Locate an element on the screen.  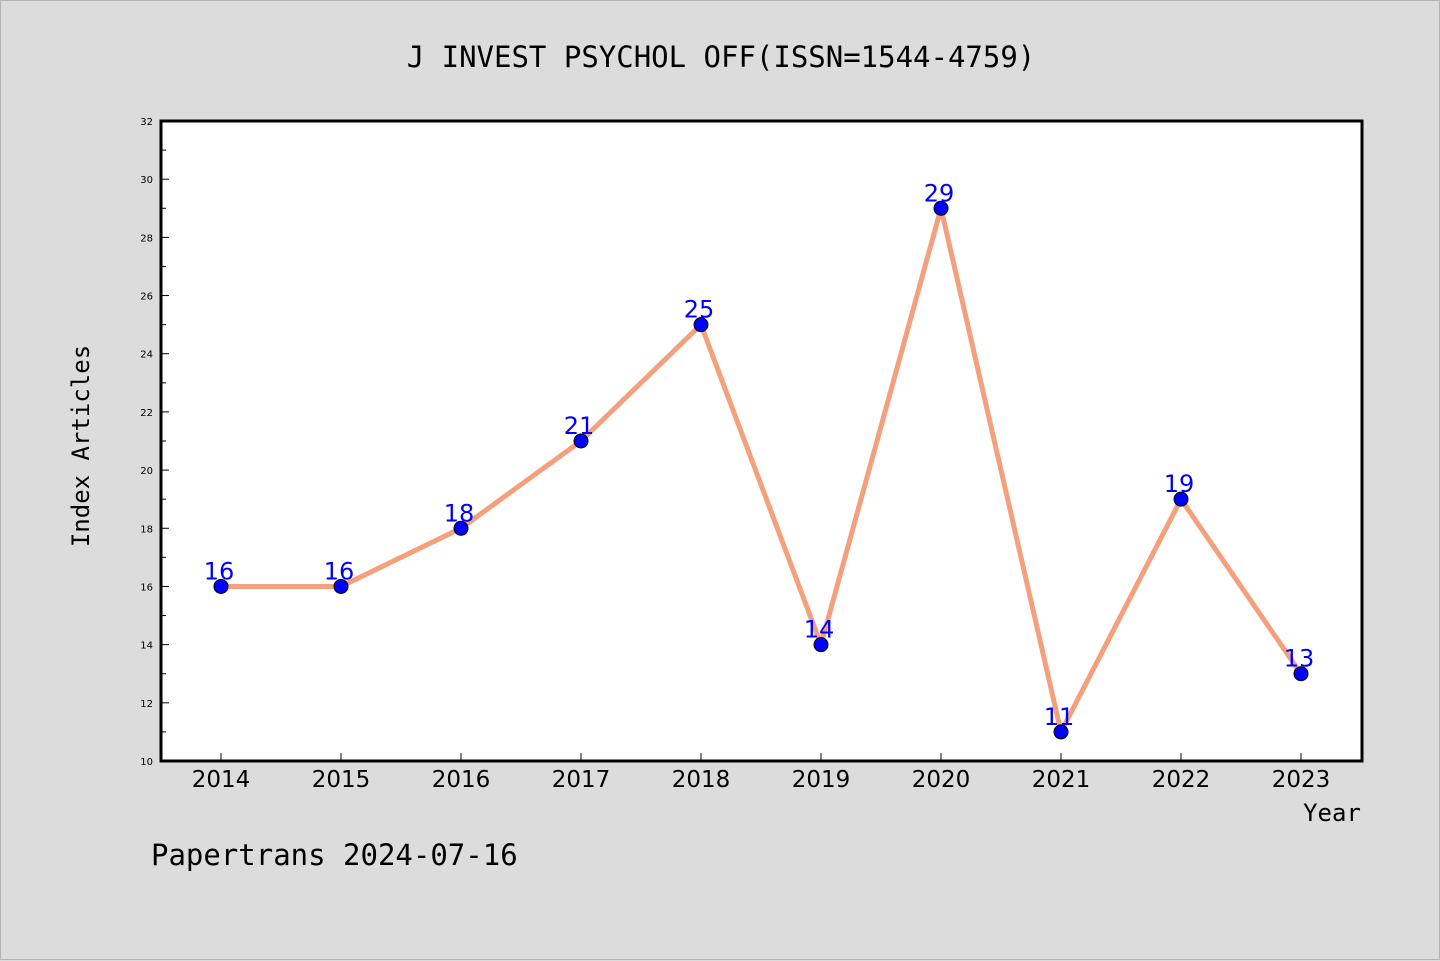
x-tick-label: 2022 is located at coordinates (1181, 780).